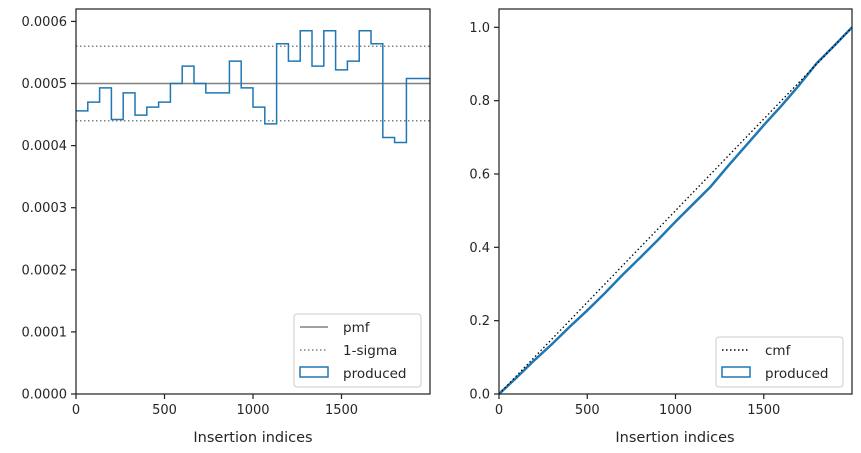 Image resolution: width=861 pixels, height=453 pixels. Describe the element at coordinates (76, 410) in the screenshot. I see `left-x-tick-label: 0` at that location.